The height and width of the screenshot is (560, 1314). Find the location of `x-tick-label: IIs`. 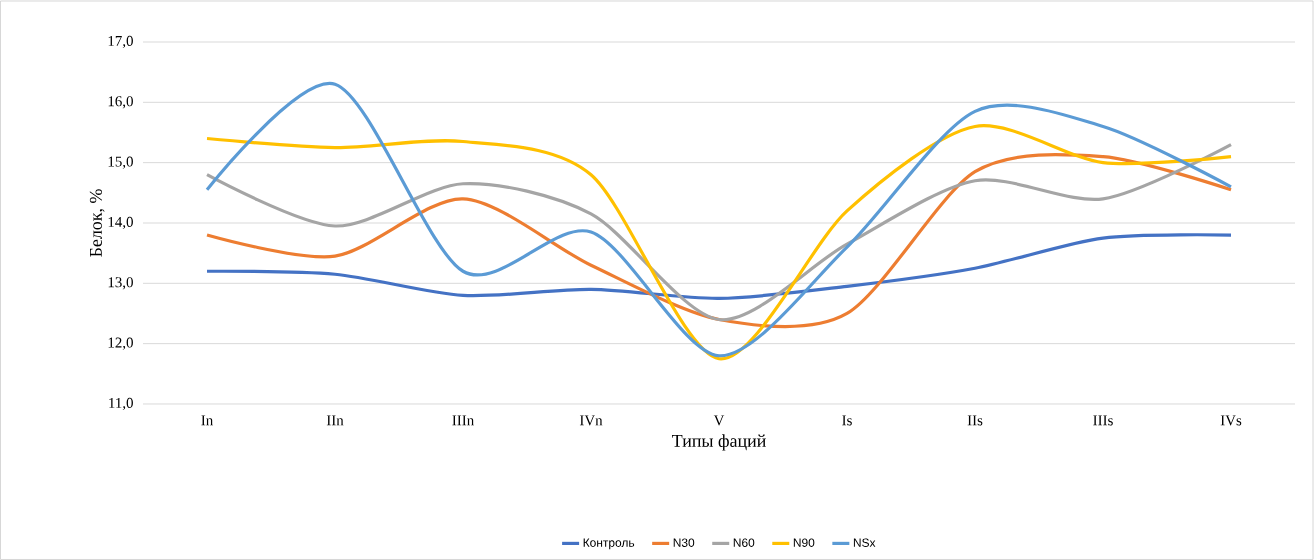

x-tick-label: IIs is located at coordinates (975, 420).